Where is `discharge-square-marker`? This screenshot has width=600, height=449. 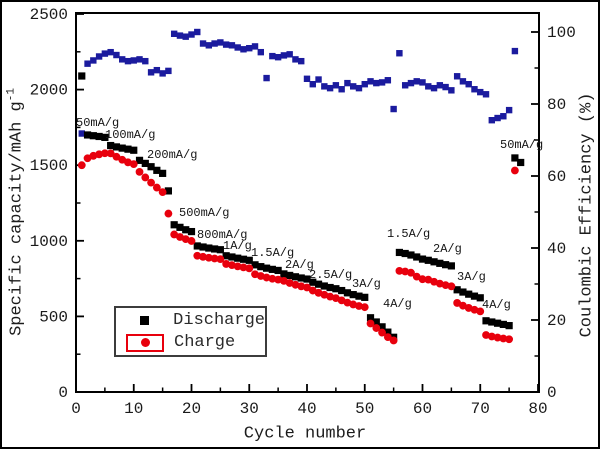 discharge-square-marker is located at coordinates (145, 320).